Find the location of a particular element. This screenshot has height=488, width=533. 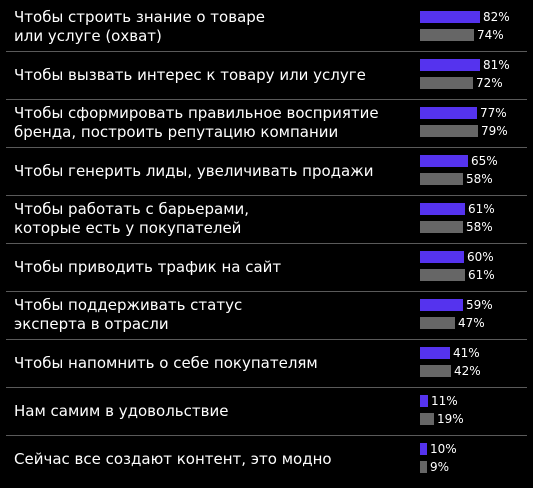

data-label: 19% is located at coordinates (450, 419).